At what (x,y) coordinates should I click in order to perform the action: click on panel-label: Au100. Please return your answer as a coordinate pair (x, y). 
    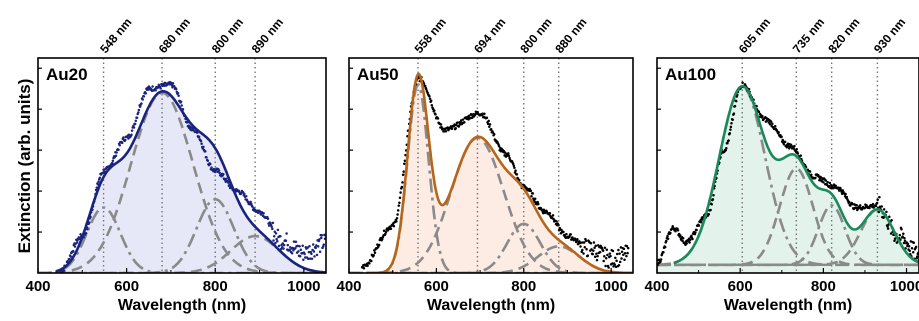
    Looking at the image, I should click on (690, 74).